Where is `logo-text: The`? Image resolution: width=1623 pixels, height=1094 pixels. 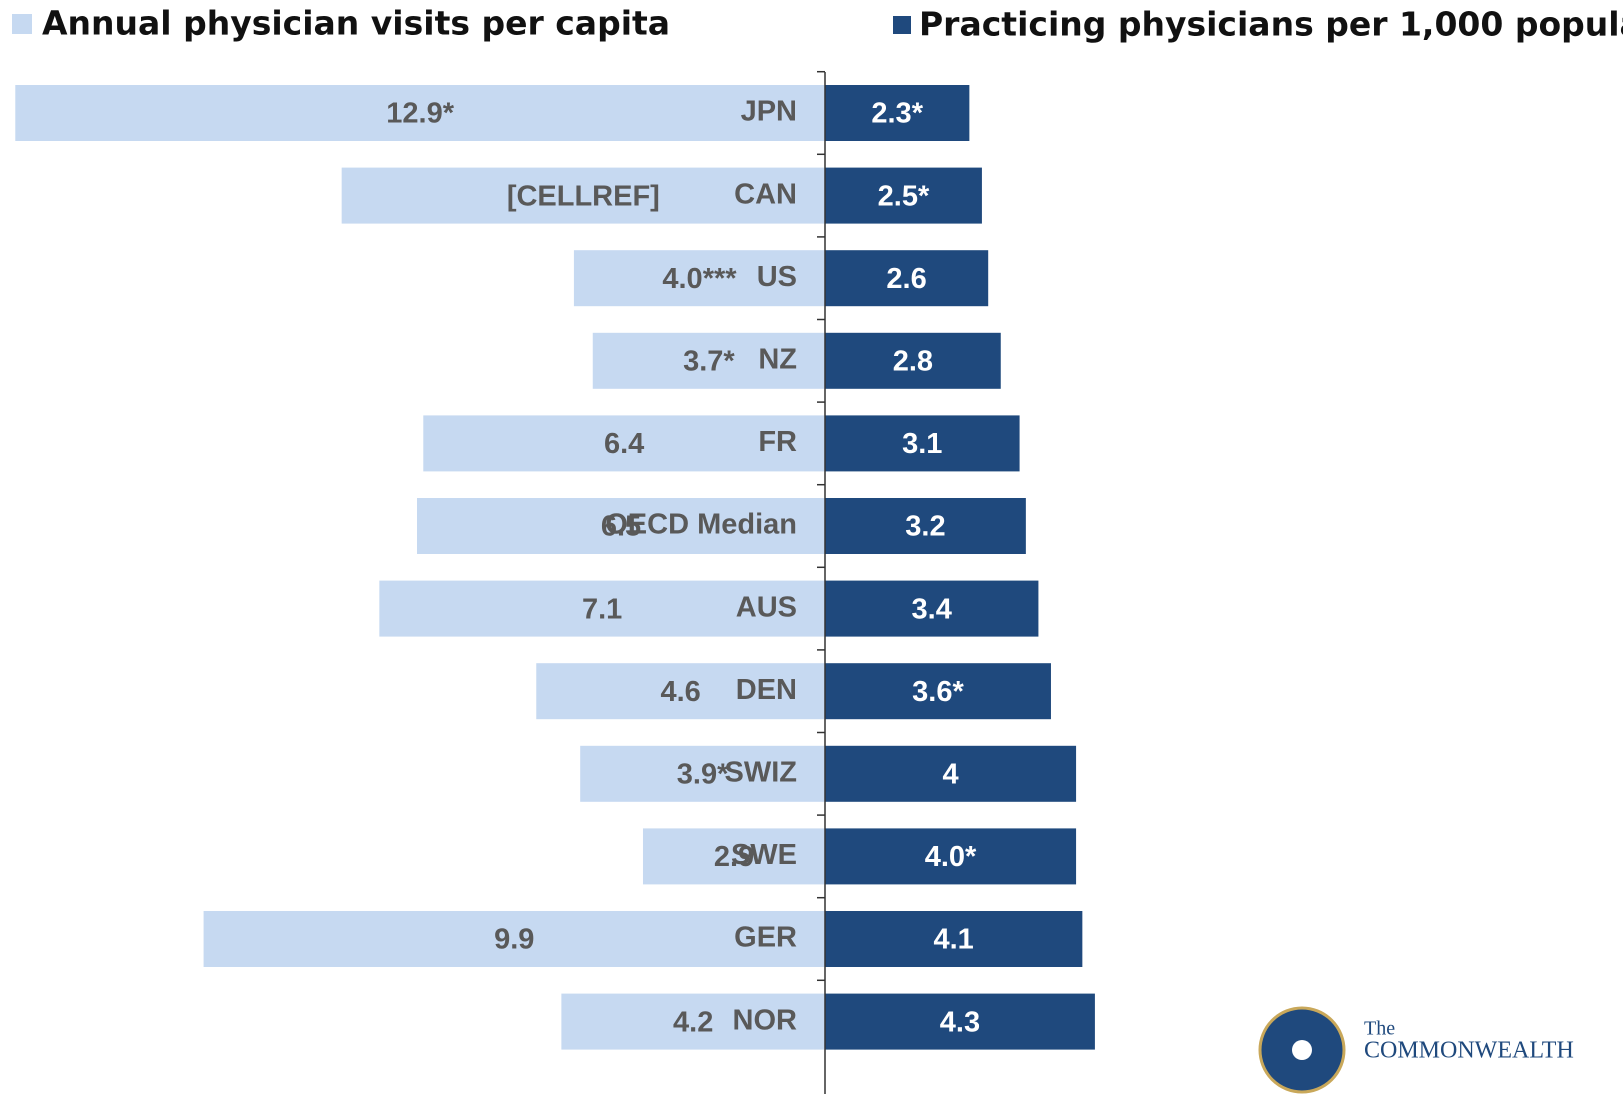
logo-text: The is located at coordinates (1379, 1029).